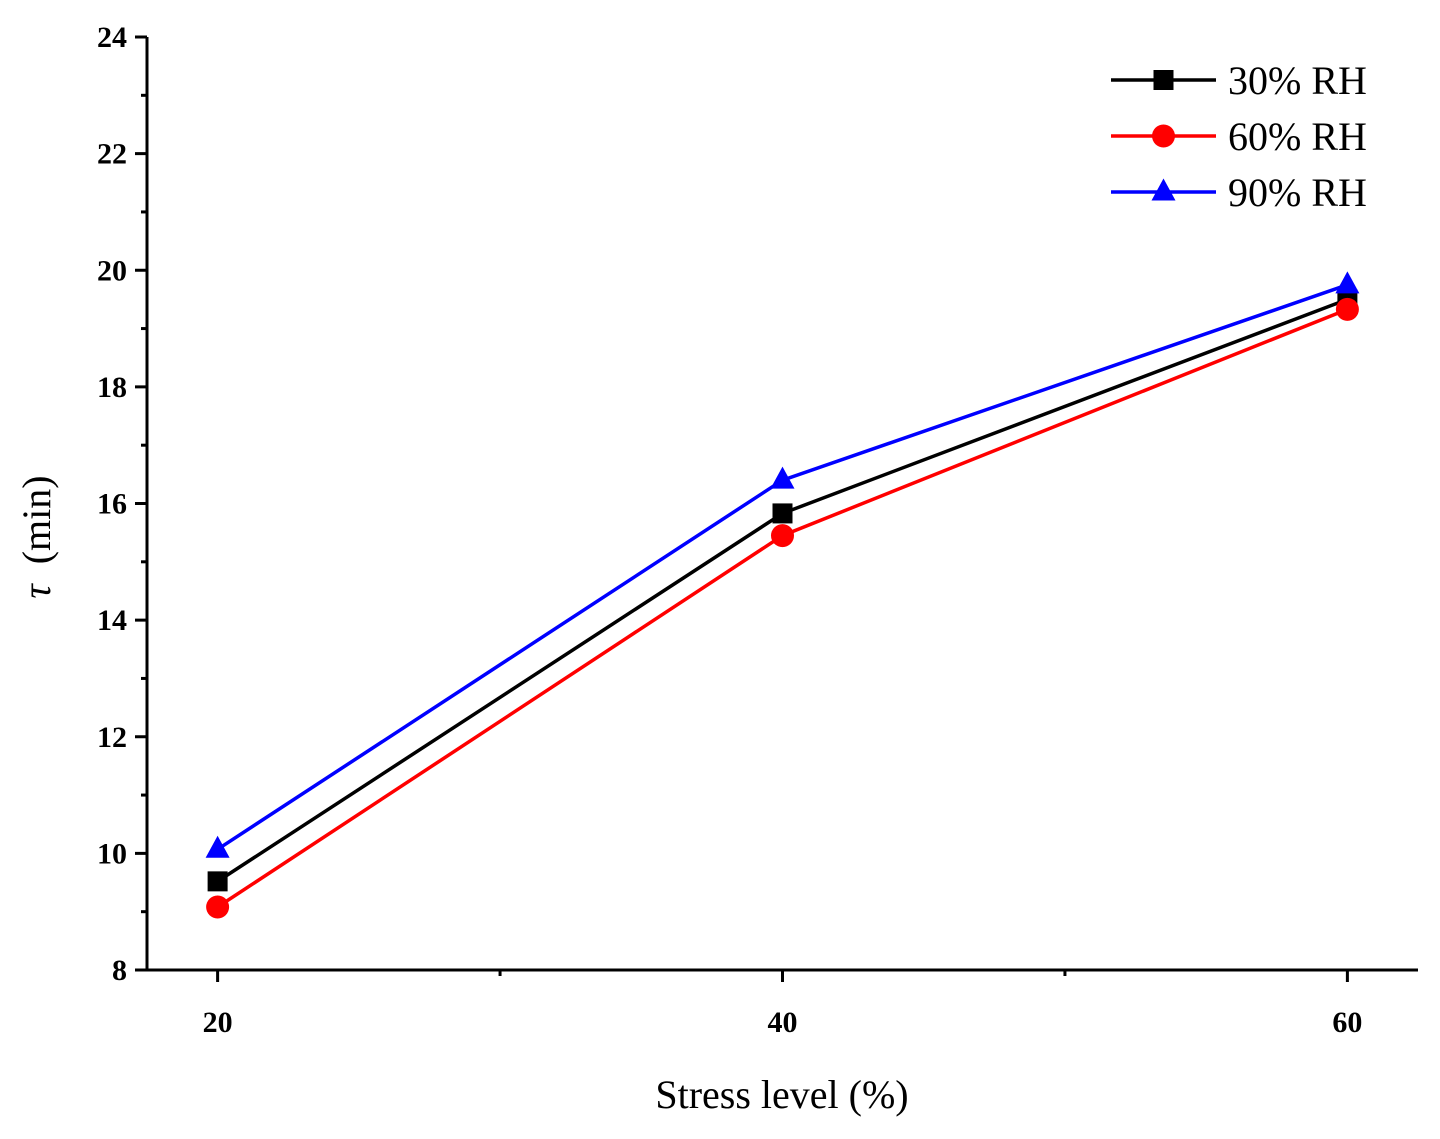 The height and width of the screenshot is (1139, 1440). I want to click on legend-item: 30% RH, so click(1239, 80).